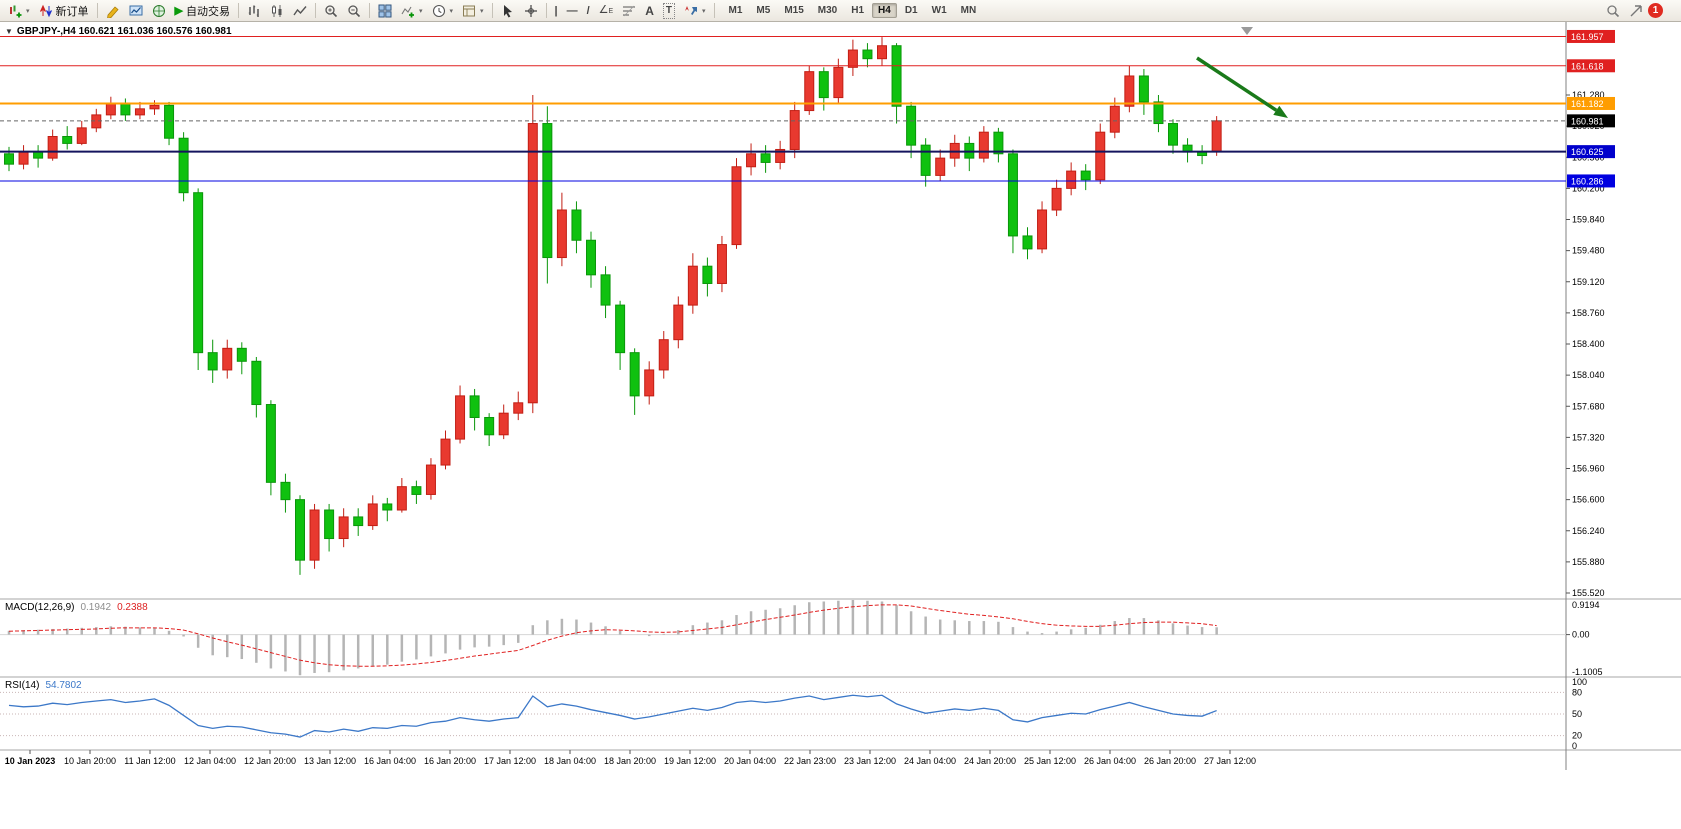 The image size is (1681, 829). I want to click on fibonacci-button, so click(629, 11).